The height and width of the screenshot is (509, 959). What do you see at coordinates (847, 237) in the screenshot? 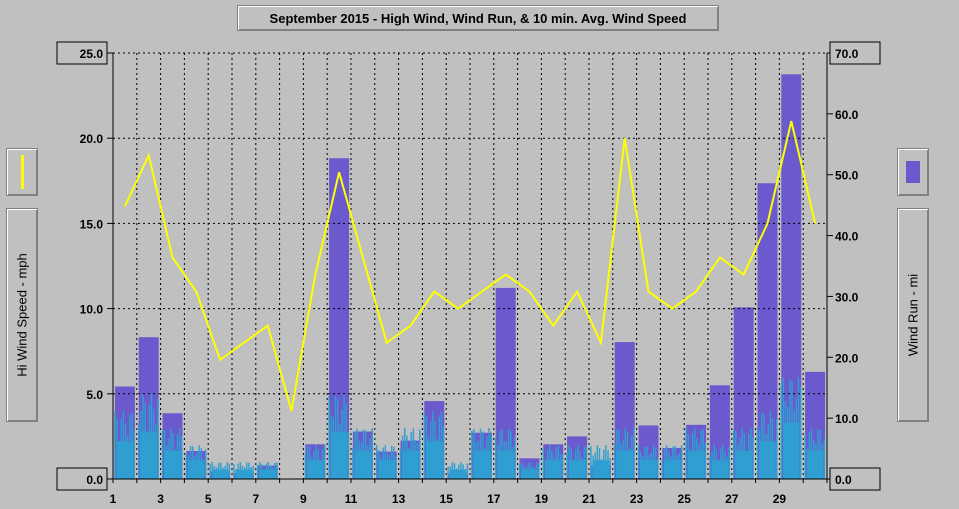
I see `right-tick-label: 40.0` at bounding box center [847, 237].